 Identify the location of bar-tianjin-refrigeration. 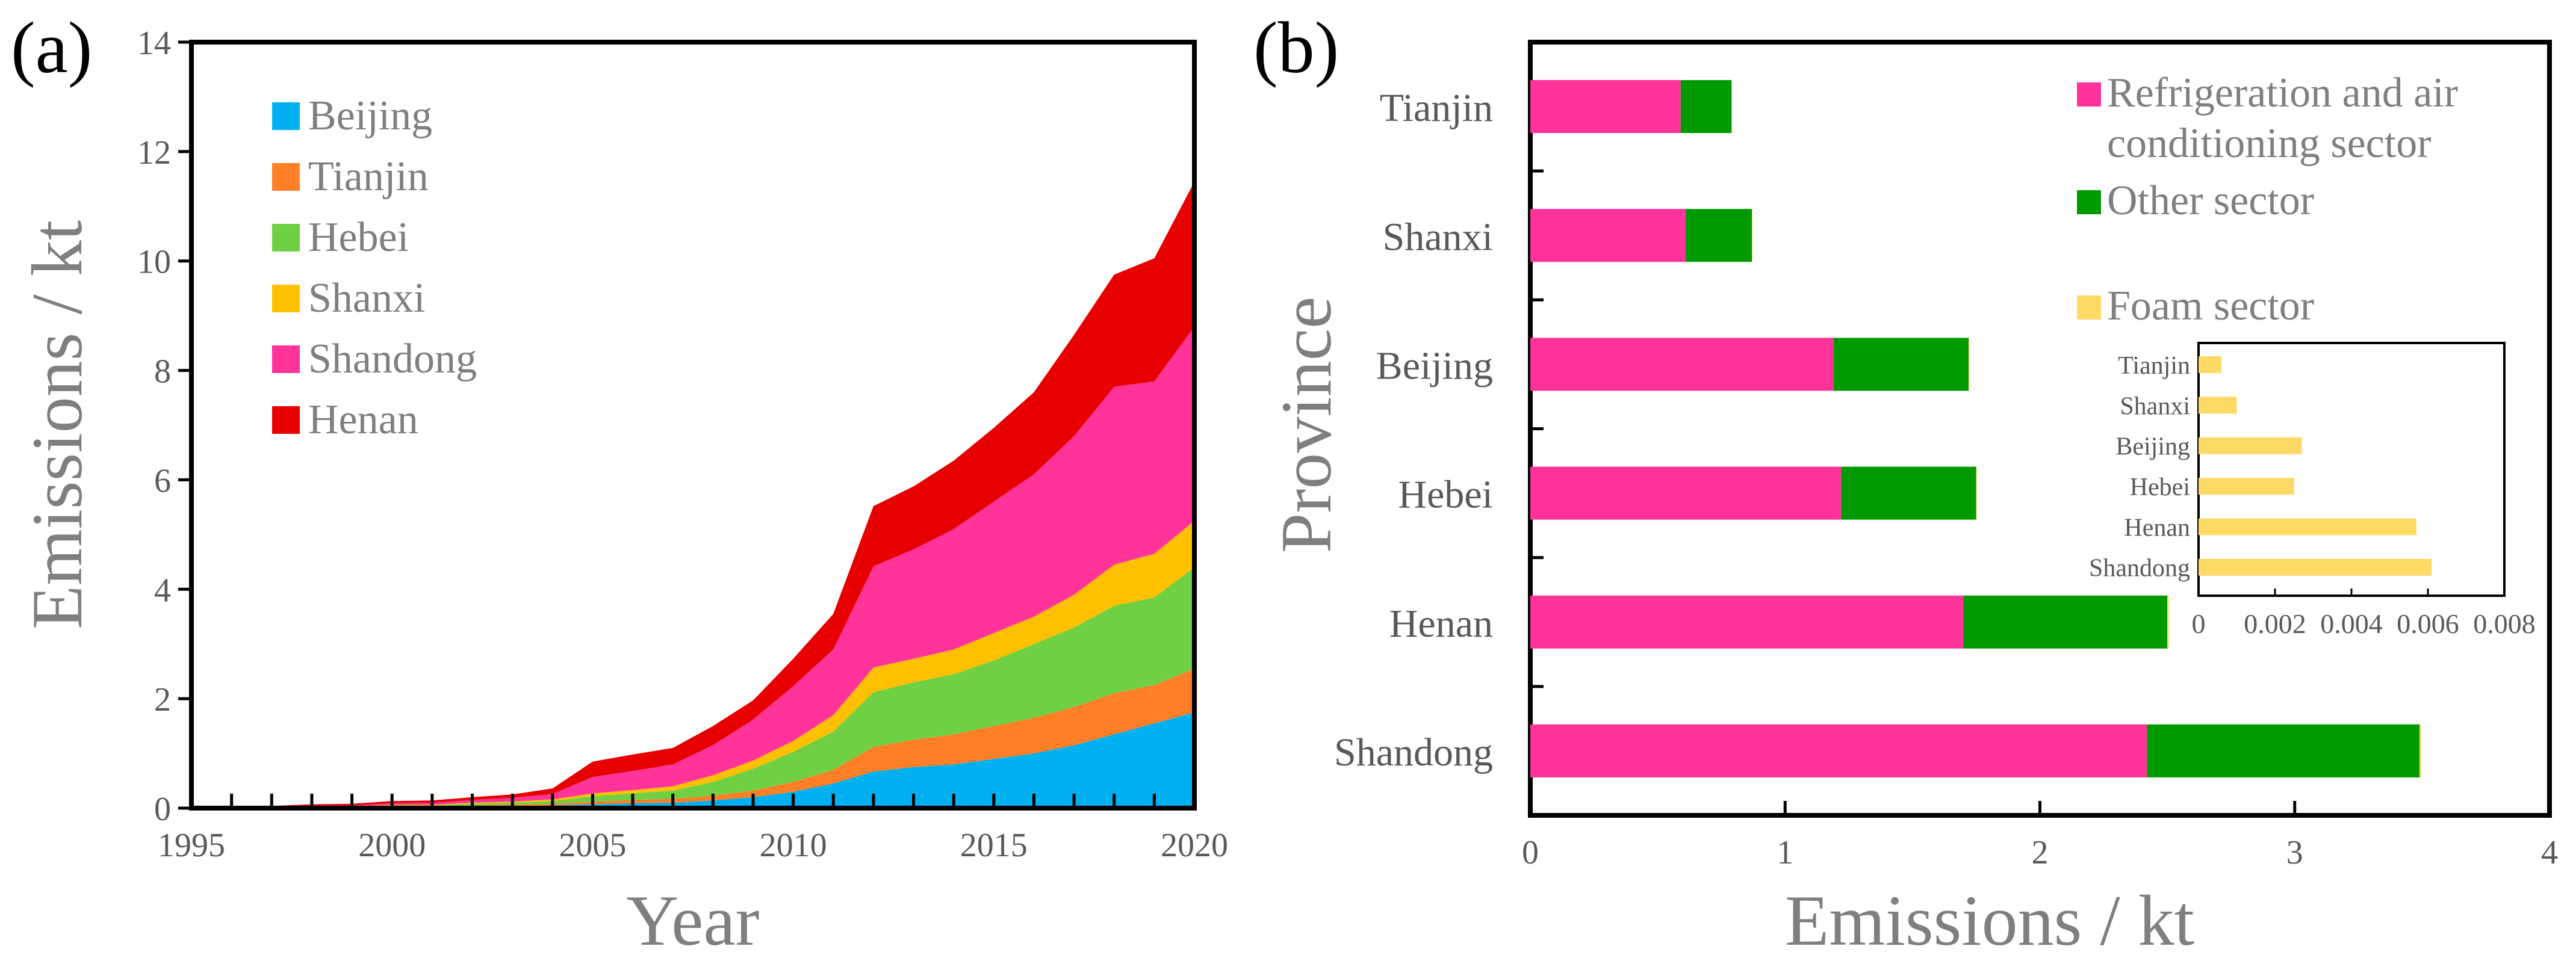
(1605, 107).